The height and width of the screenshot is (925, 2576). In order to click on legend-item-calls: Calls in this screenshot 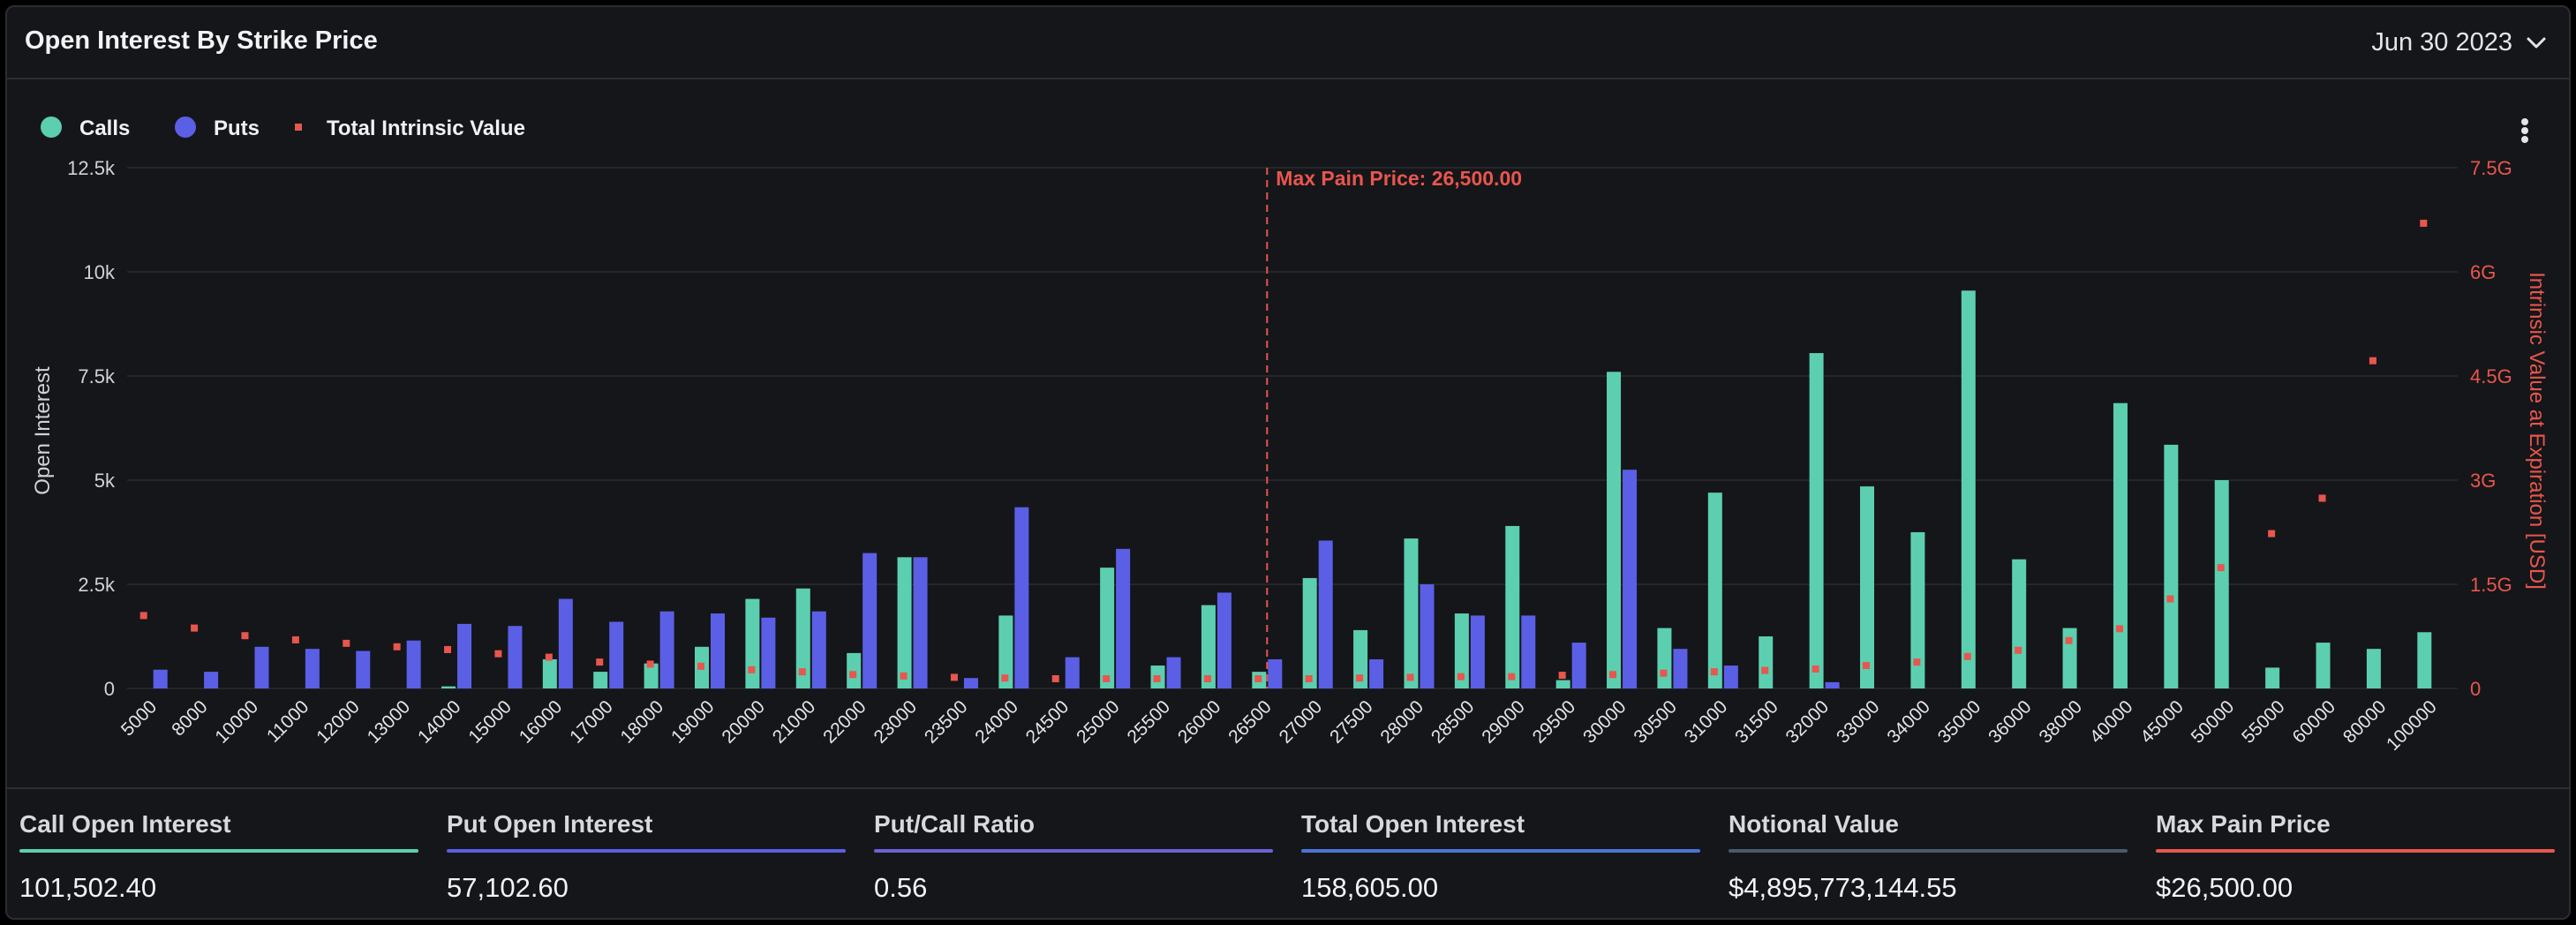, I will do `click(86, 128)`.